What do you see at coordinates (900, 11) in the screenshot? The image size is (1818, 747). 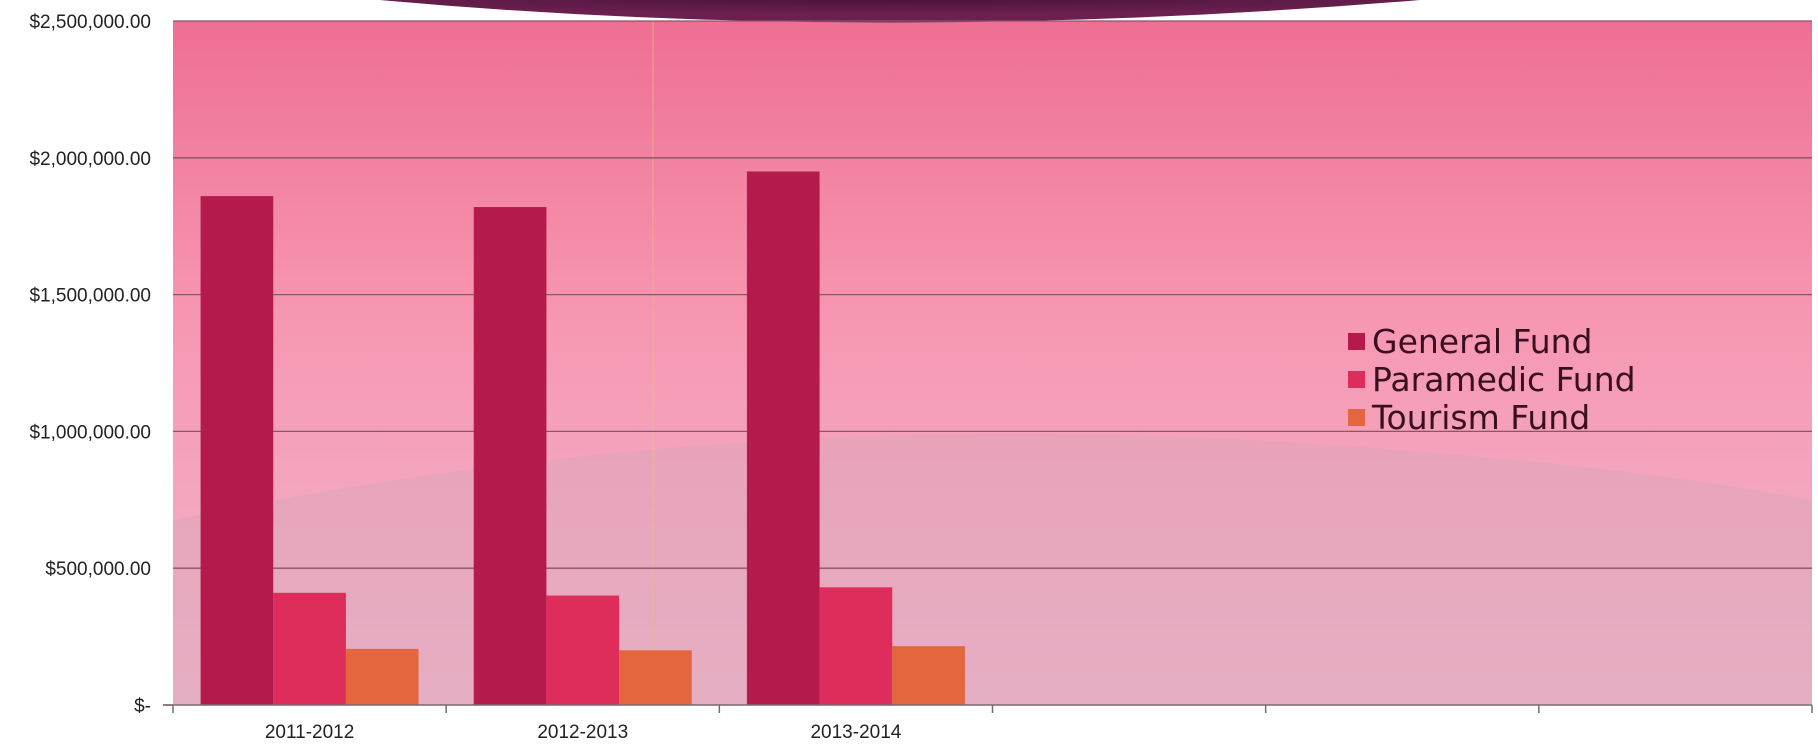 I see `decorative-top-shape` at bounding box center [900, 11].